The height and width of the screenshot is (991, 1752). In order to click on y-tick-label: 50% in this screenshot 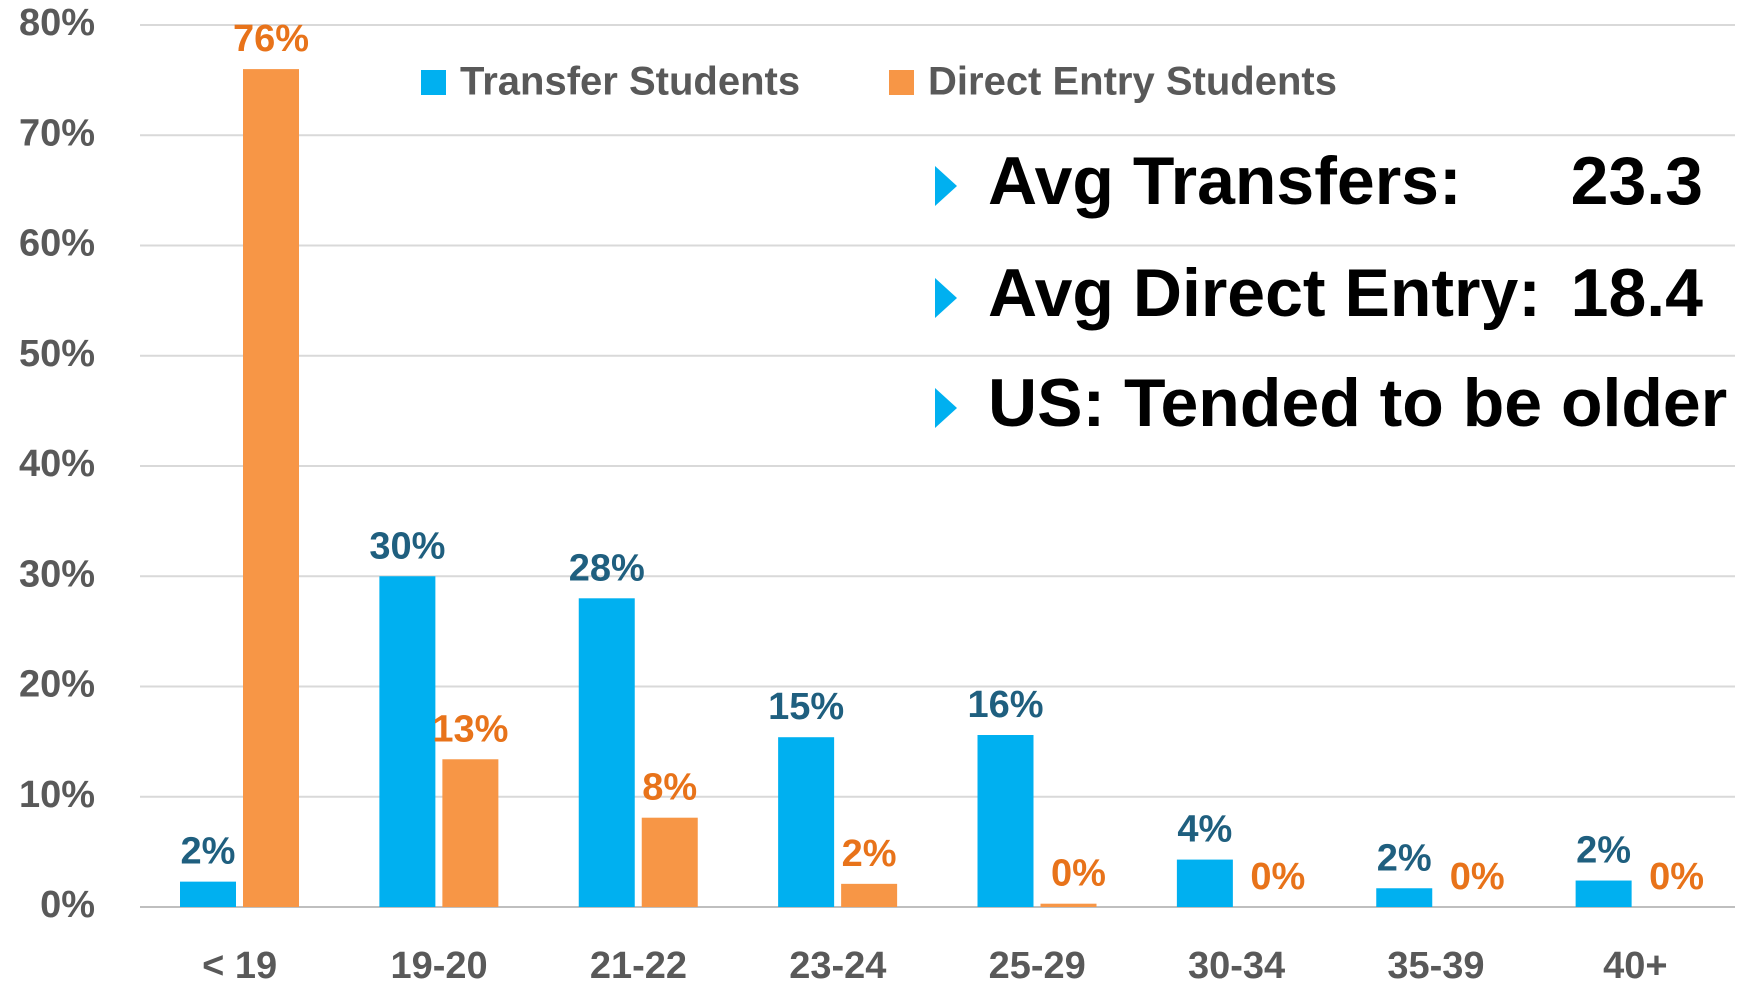, I will do `click(57, 354)`.